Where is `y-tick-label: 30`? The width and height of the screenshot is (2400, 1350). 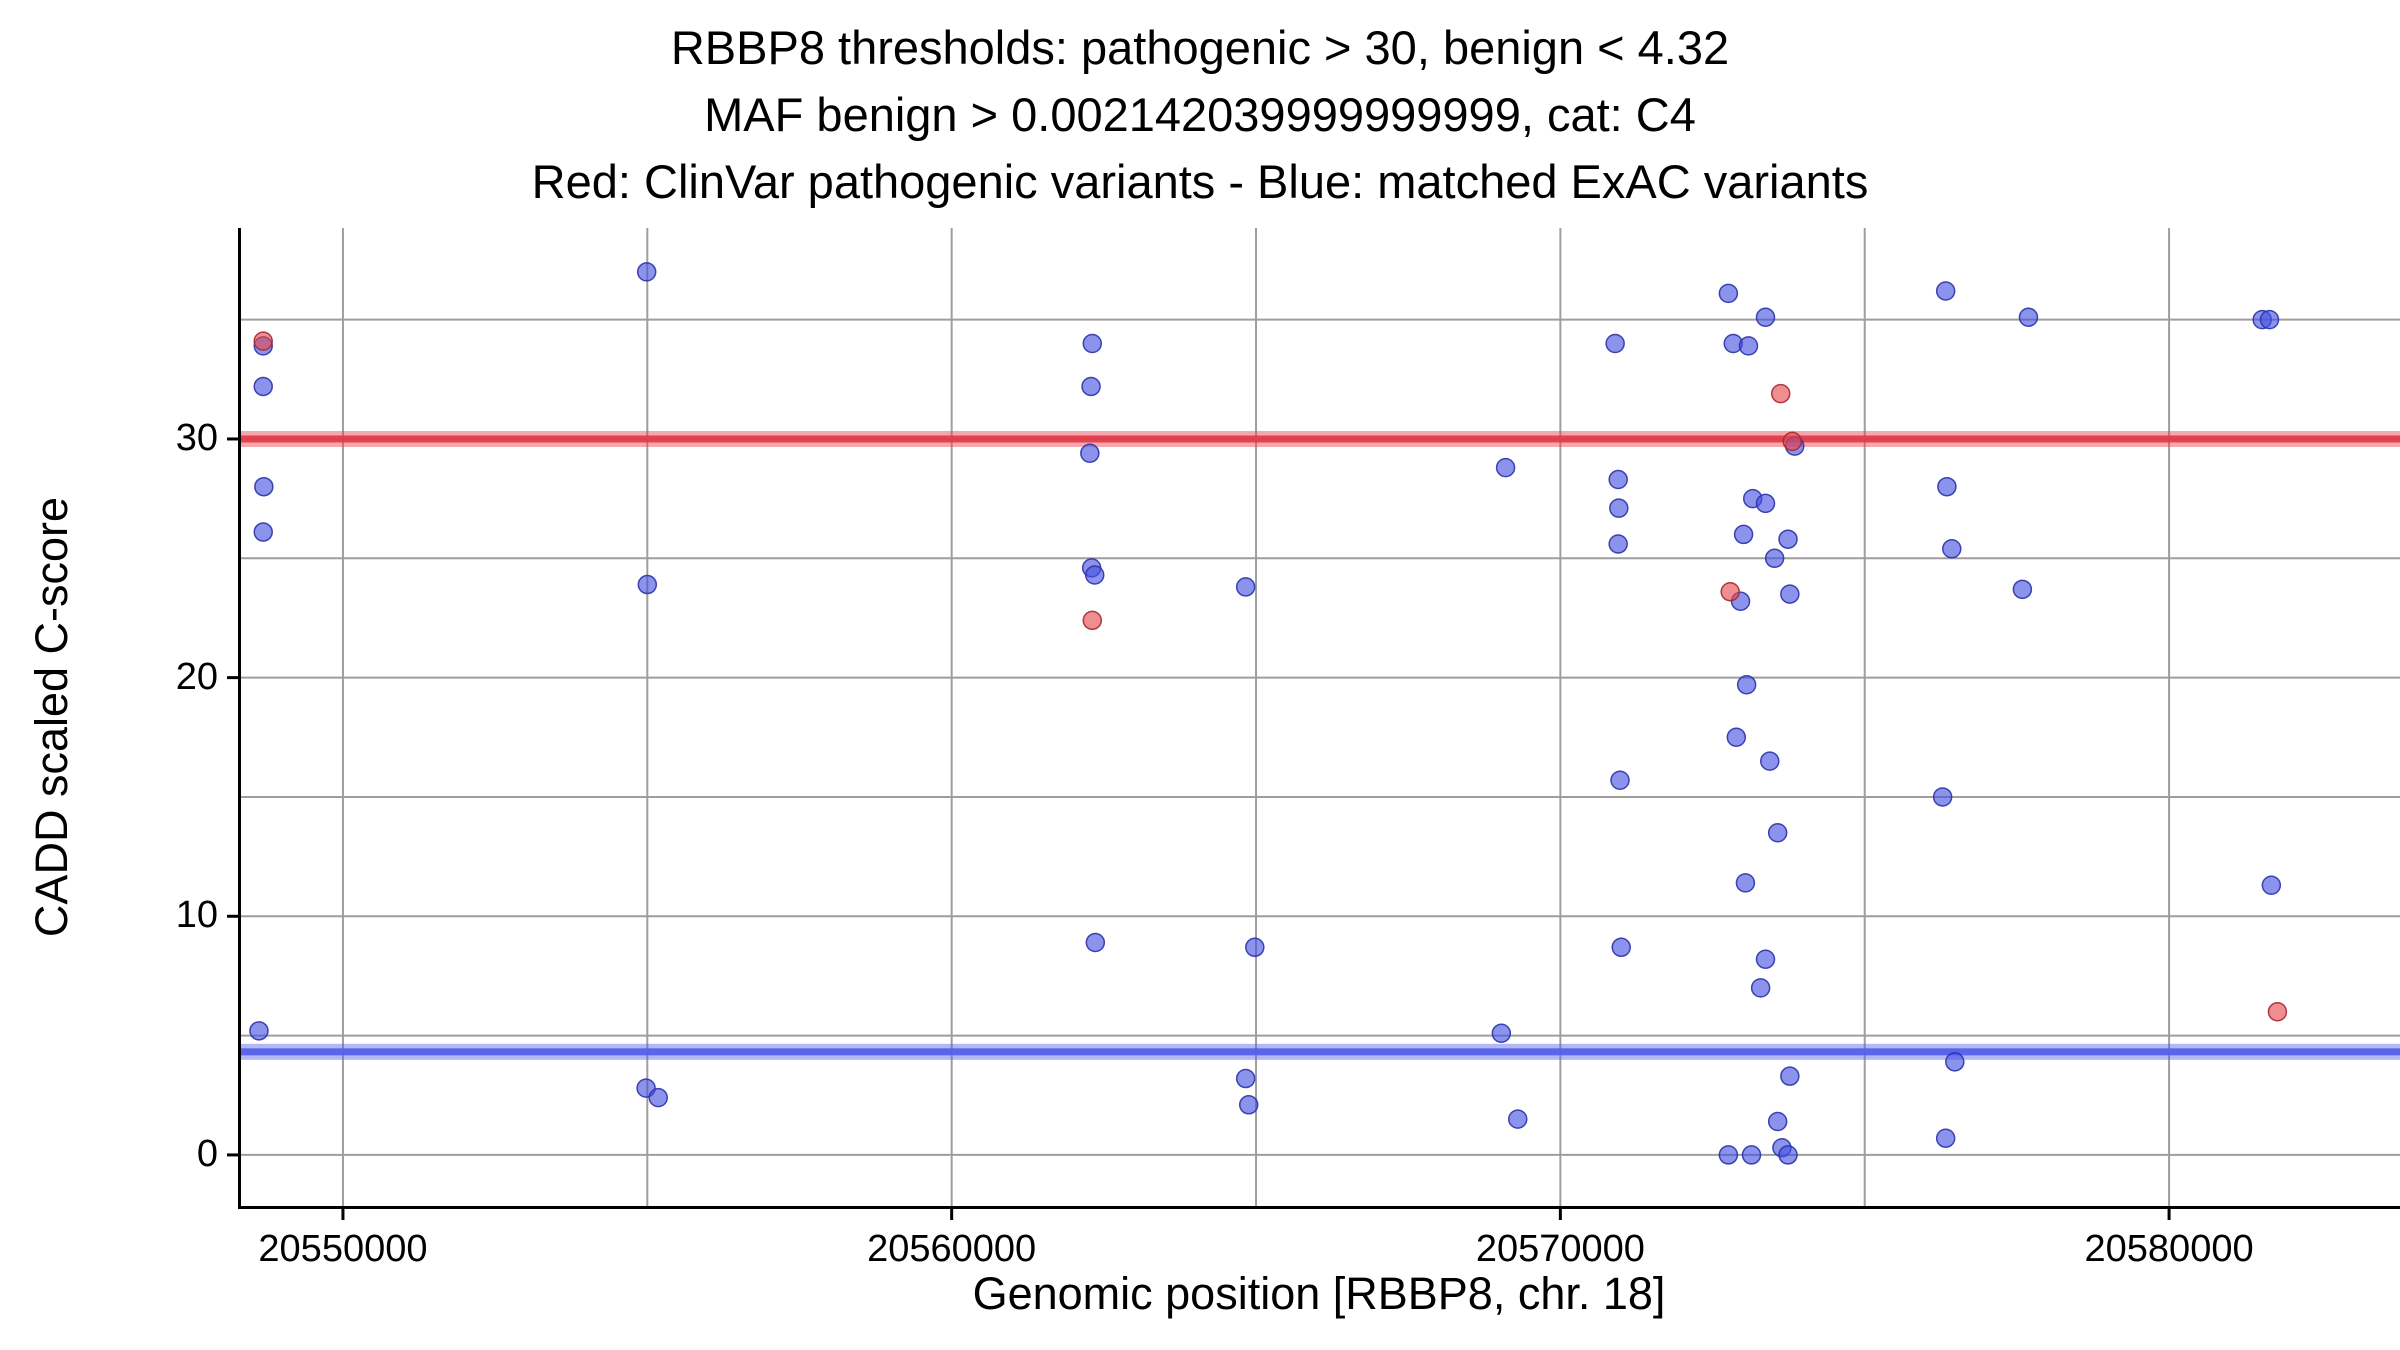 y-tick-label: 30 is located at coordinates (196, 437).